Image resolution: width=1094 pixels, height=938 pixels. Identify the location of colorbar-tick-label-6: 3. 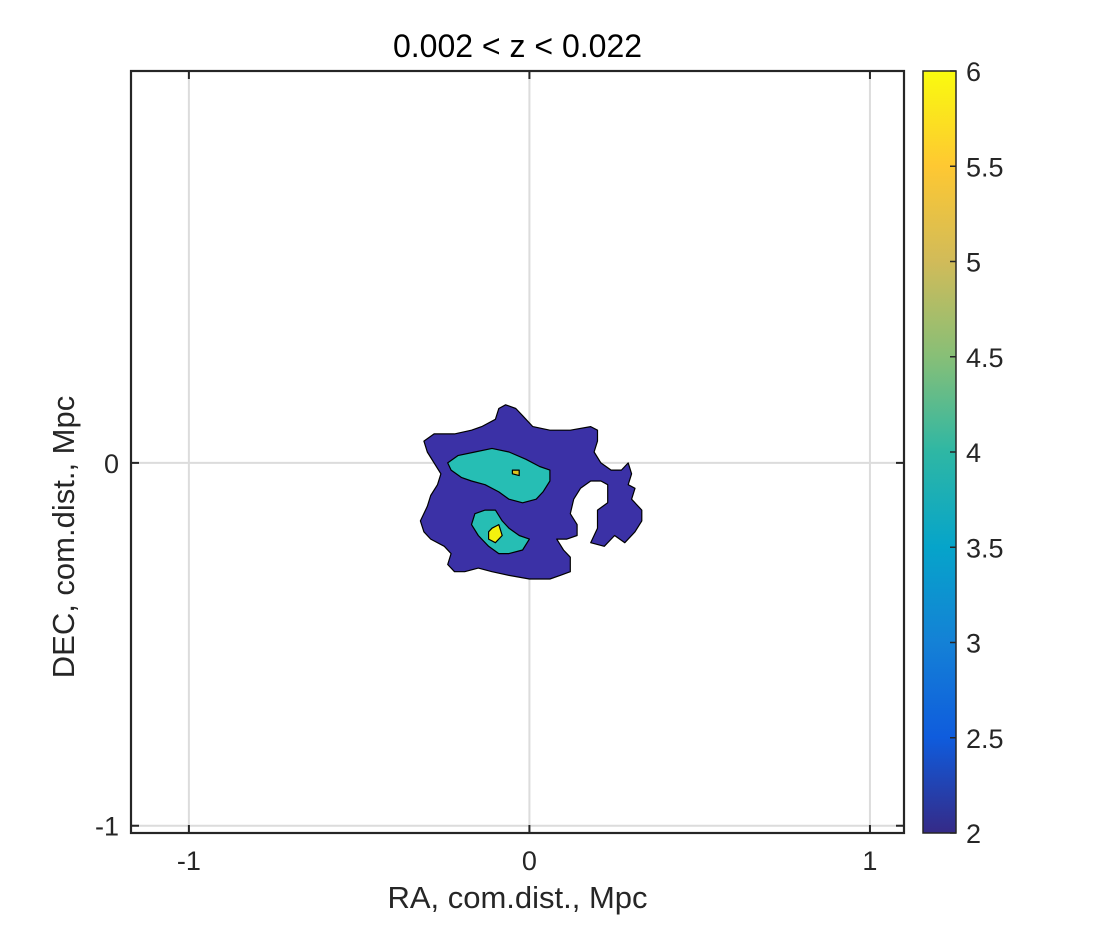
(973, 644).